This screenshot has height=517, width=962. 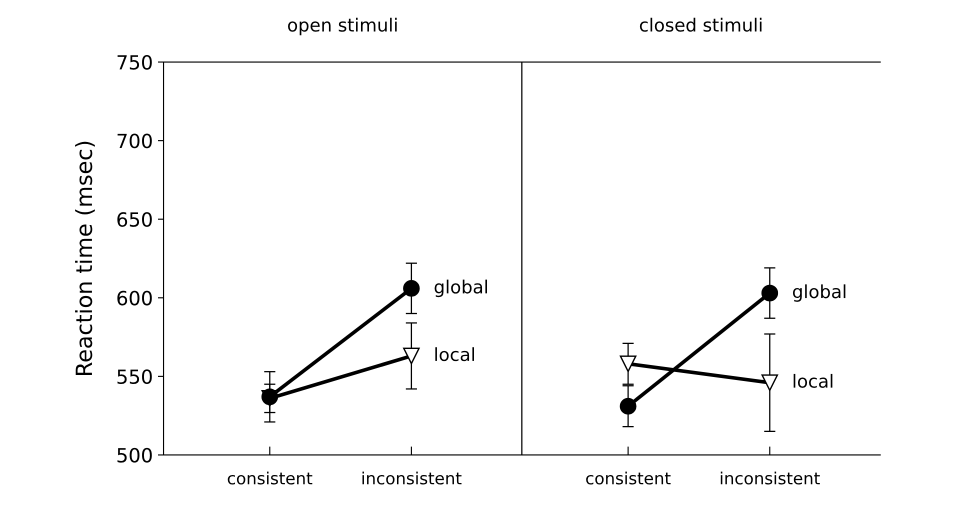 What do you see at coordinates (342, 27) in the screenshot?
I see `chart-title: open stimuli` at bounding box center [342, 27].